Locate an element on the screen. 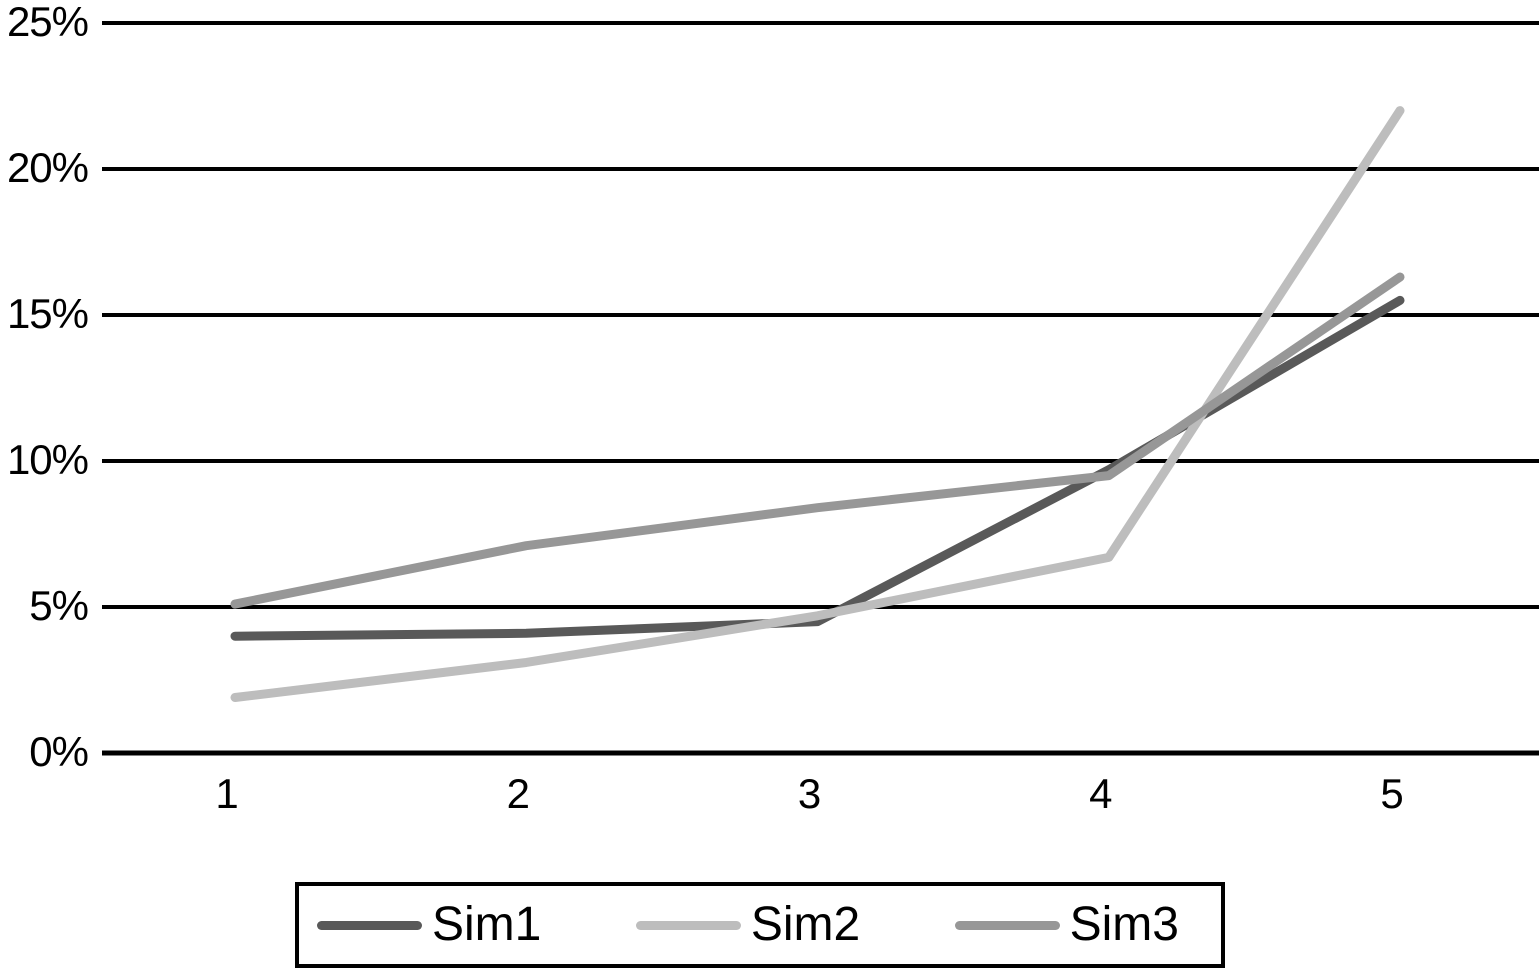 The width and height of the screenshot is (1539, 972). x-tick-label-5: 5 is located at coordinates (1392, 793).